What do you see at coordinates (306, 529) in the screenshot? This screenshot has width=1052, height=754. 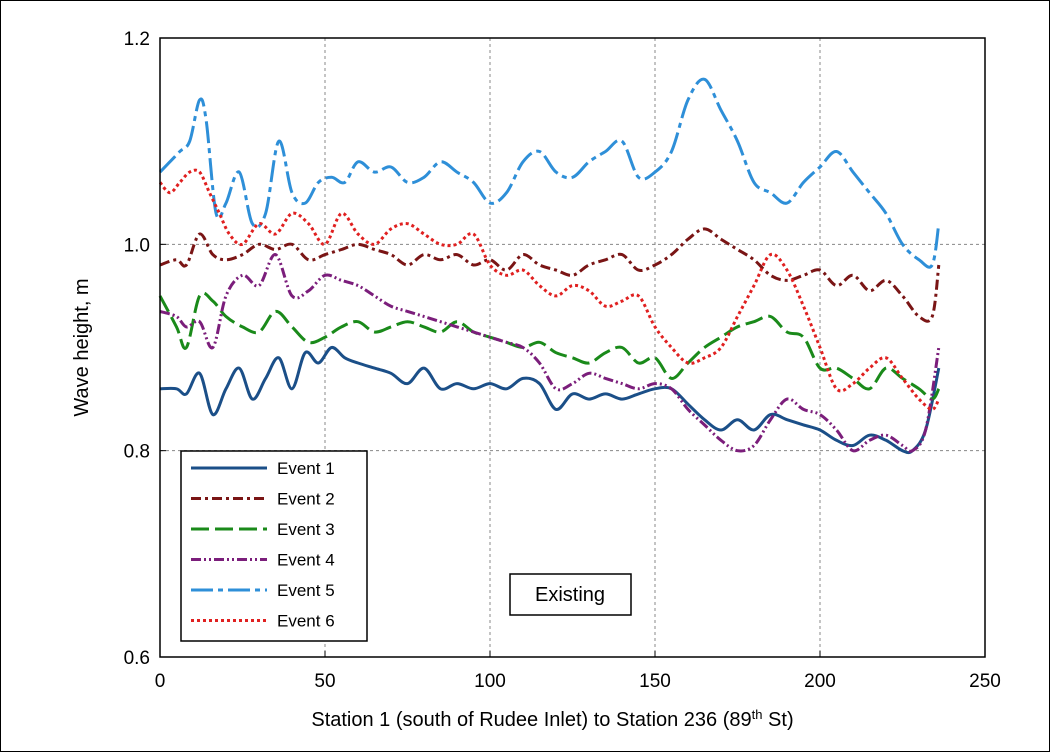 I see `legend-label-event-3: Event 3` at bounding box center [306, 529].